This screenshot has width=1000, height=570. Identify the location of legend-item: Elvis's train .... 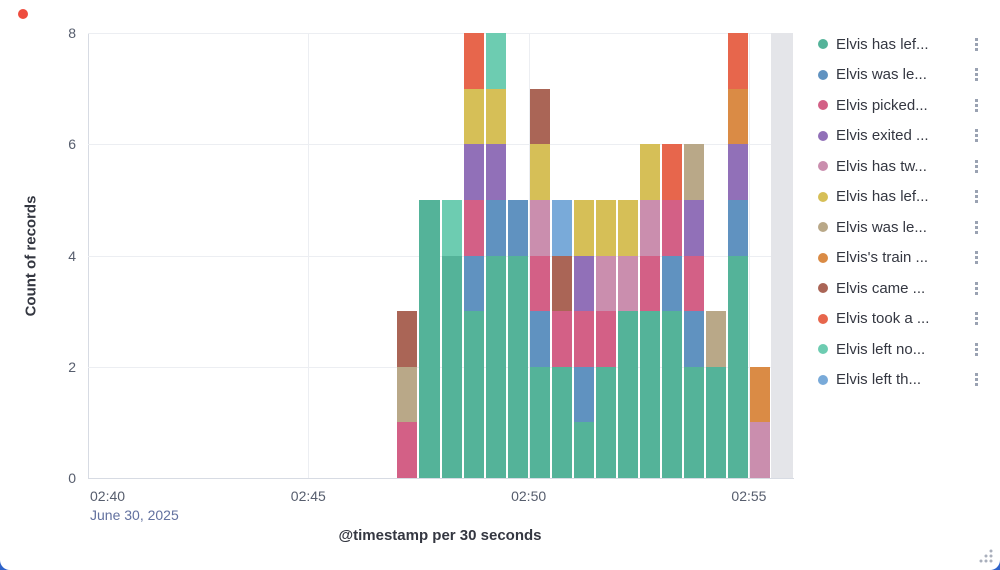
(899, 258).